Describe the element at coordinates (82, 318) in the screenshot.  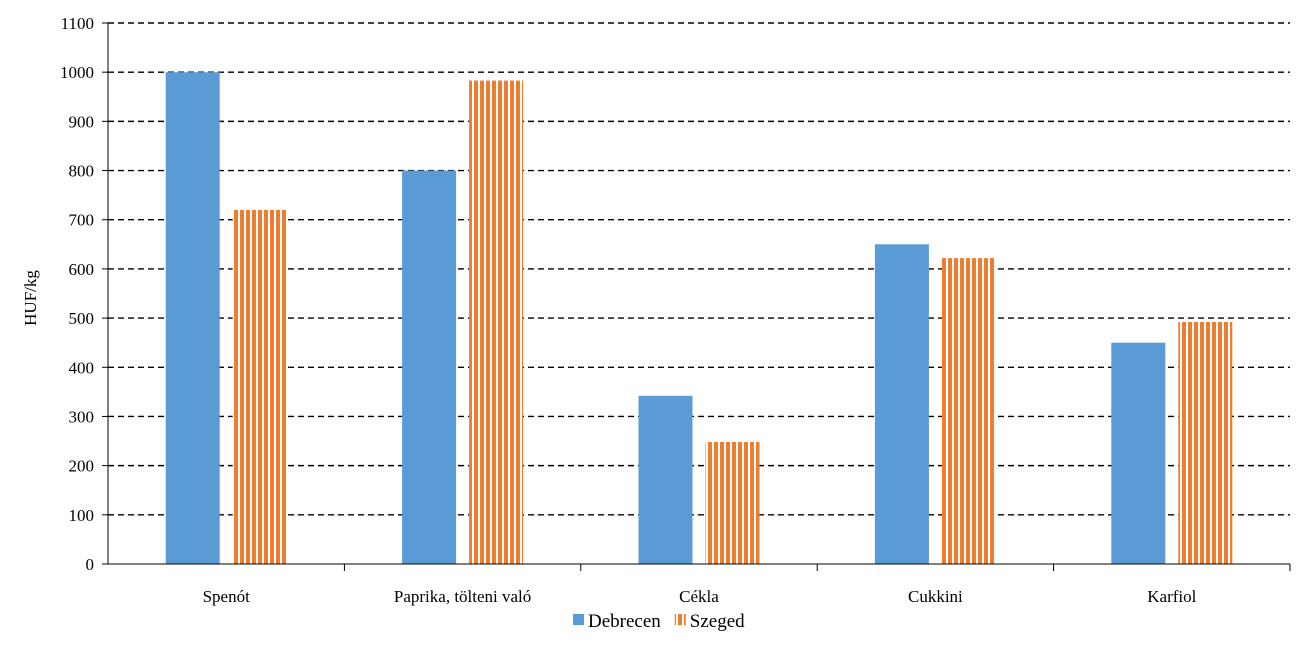
I see `y-tick-label: 500` at that location.